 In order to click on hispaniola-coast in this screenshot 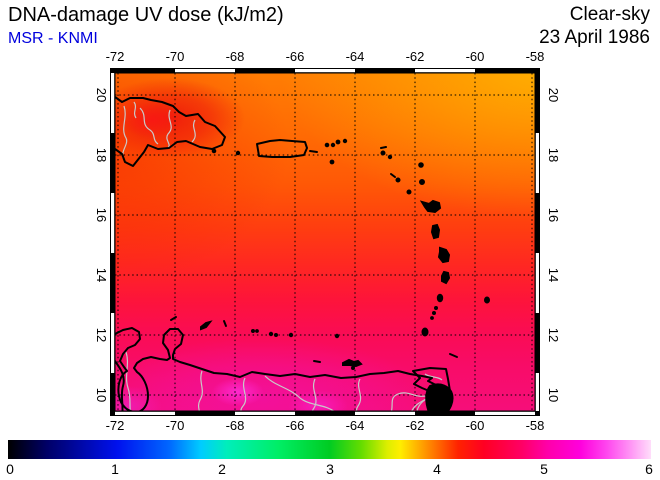, I will do `click(170, 131)`.